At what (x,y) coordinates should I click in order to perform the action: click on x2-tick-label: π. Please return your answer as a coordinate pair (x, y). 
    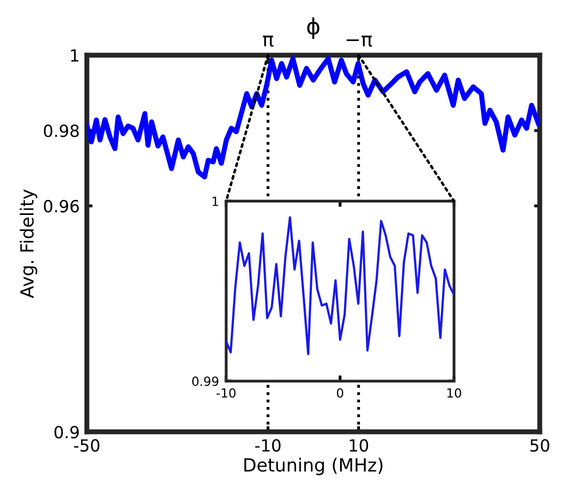
    Looking at the image, I should click on (268, 41).